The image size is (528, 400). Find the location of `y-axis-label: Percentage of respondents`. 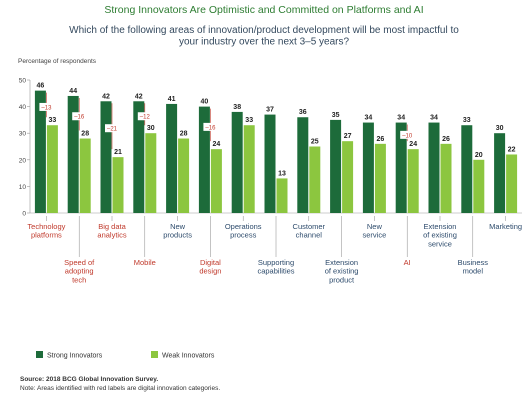

y-axis-label: Percentage of respondents is located at coordinates (57, 61).